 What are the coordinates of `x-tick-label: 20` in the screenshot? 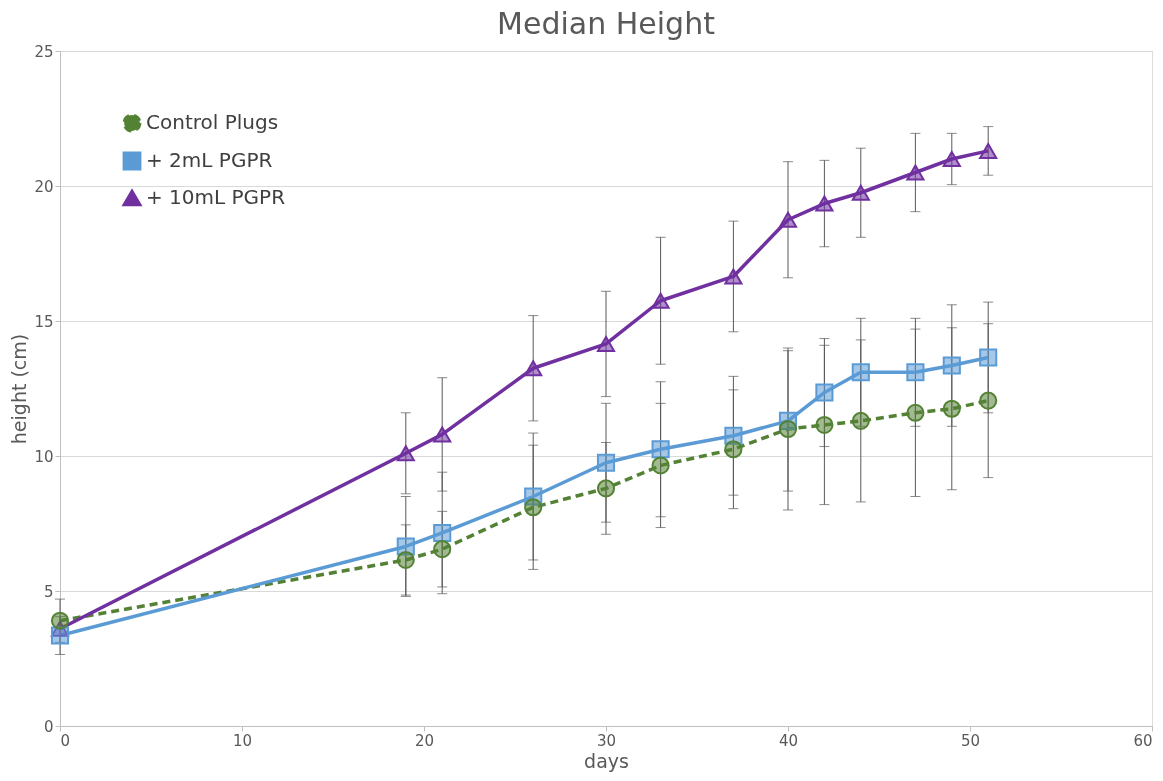 It's located at (424, 740).